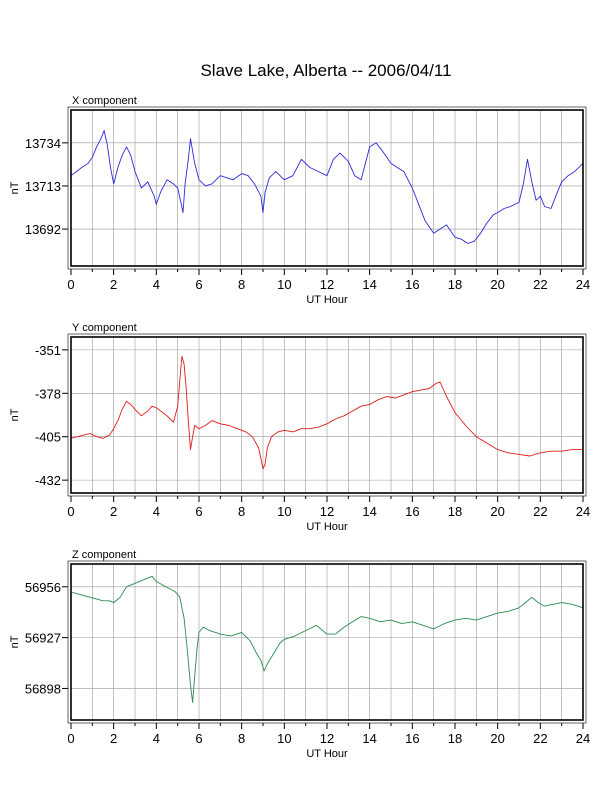 This screenshot has height=792, width=612. What do you see at coordinates (43, 688) in the screenshot?
I see `y-tick-label: 56898` at bounding box center [43, 688].